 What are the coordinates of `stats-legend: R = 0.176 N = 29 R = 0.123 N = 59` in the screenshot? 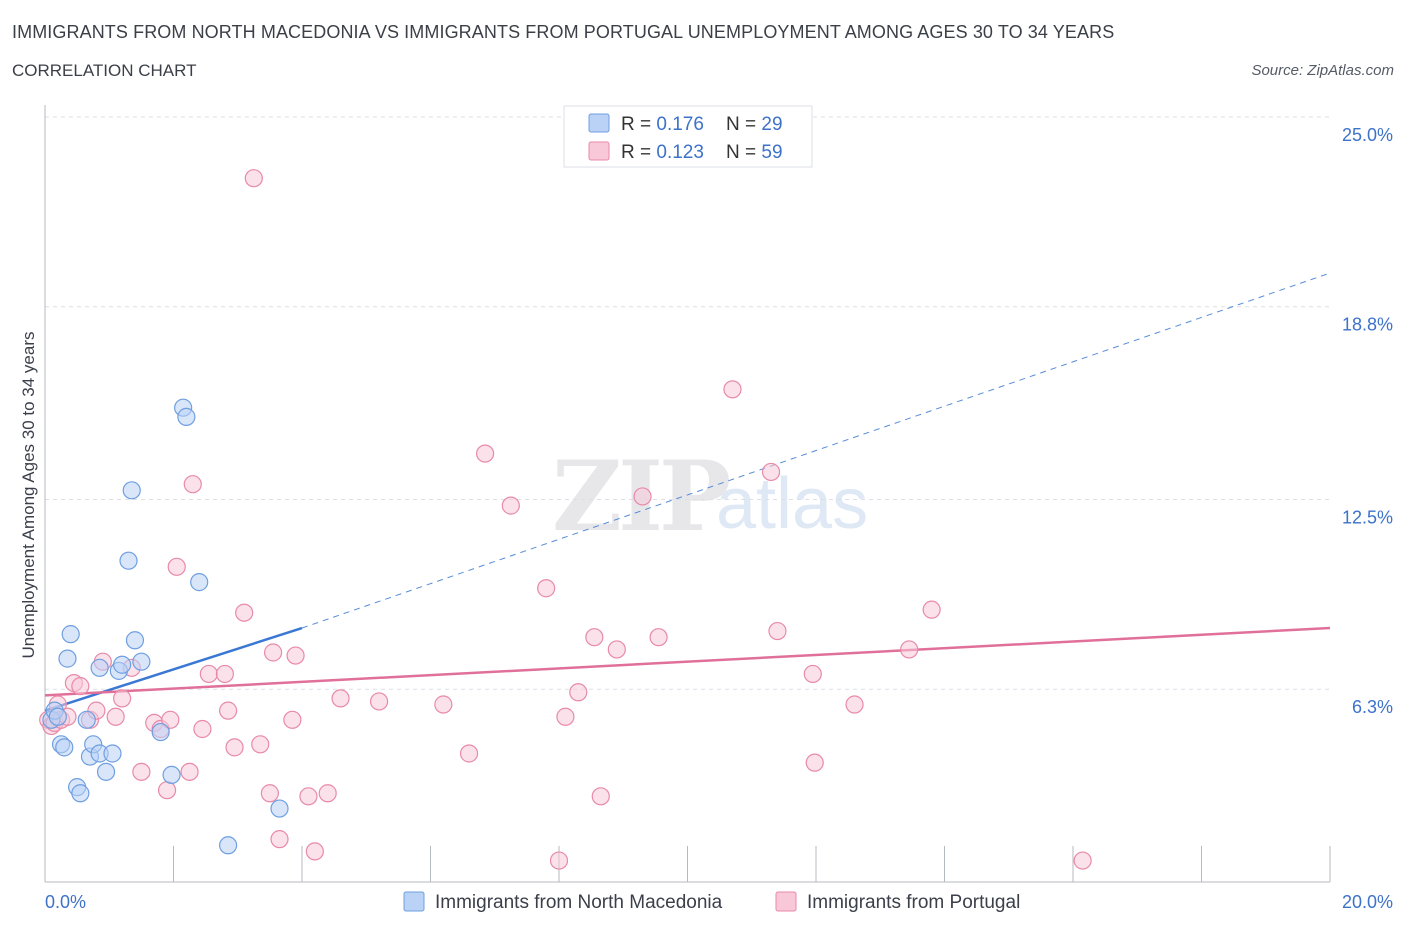 It's located at (688, 136).